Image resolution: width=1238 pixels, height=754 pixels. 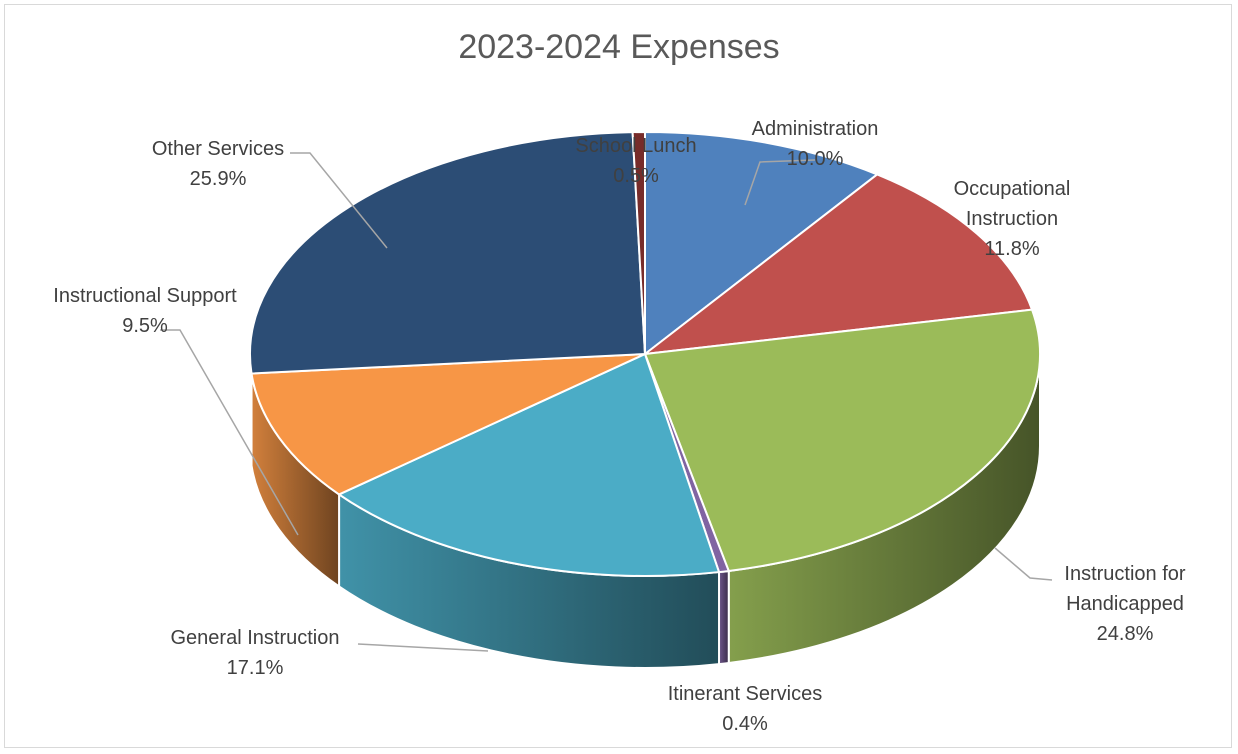 What do you see at coordinates (1012, 219) in the screenshot?
I see `slice-category-label-1: Instruction` at bounding box center [1012, 219].